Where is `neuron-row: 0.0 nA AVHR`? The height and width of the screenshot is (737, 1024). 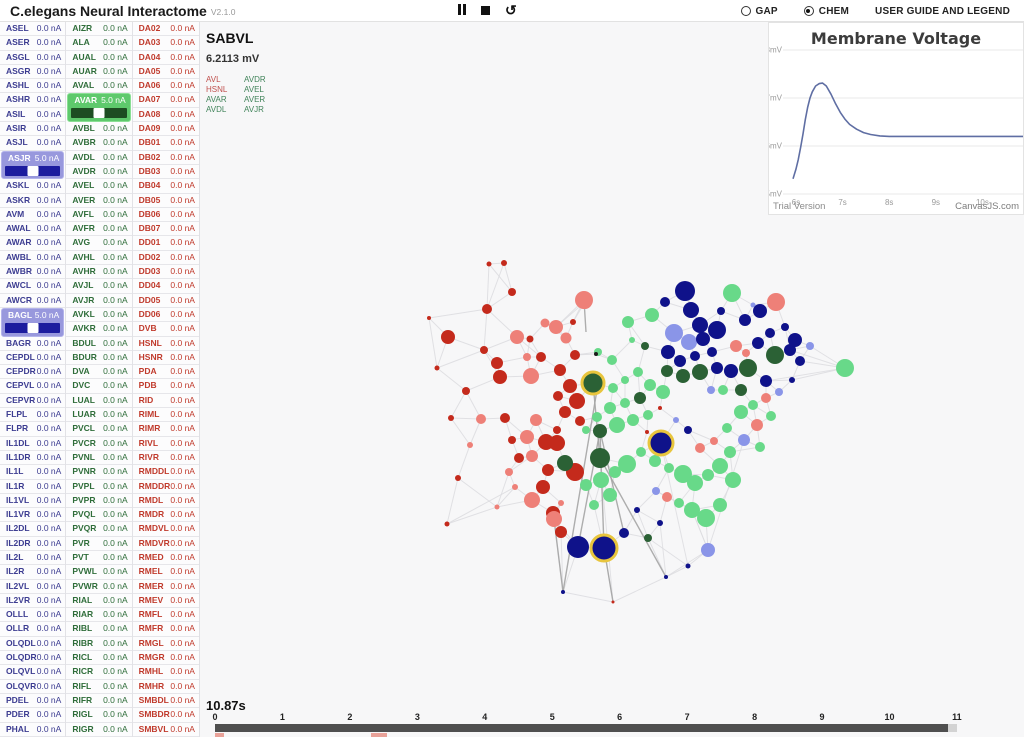 neuron-row: 0.0 nA AVHR is located at coordinates (99, 272).